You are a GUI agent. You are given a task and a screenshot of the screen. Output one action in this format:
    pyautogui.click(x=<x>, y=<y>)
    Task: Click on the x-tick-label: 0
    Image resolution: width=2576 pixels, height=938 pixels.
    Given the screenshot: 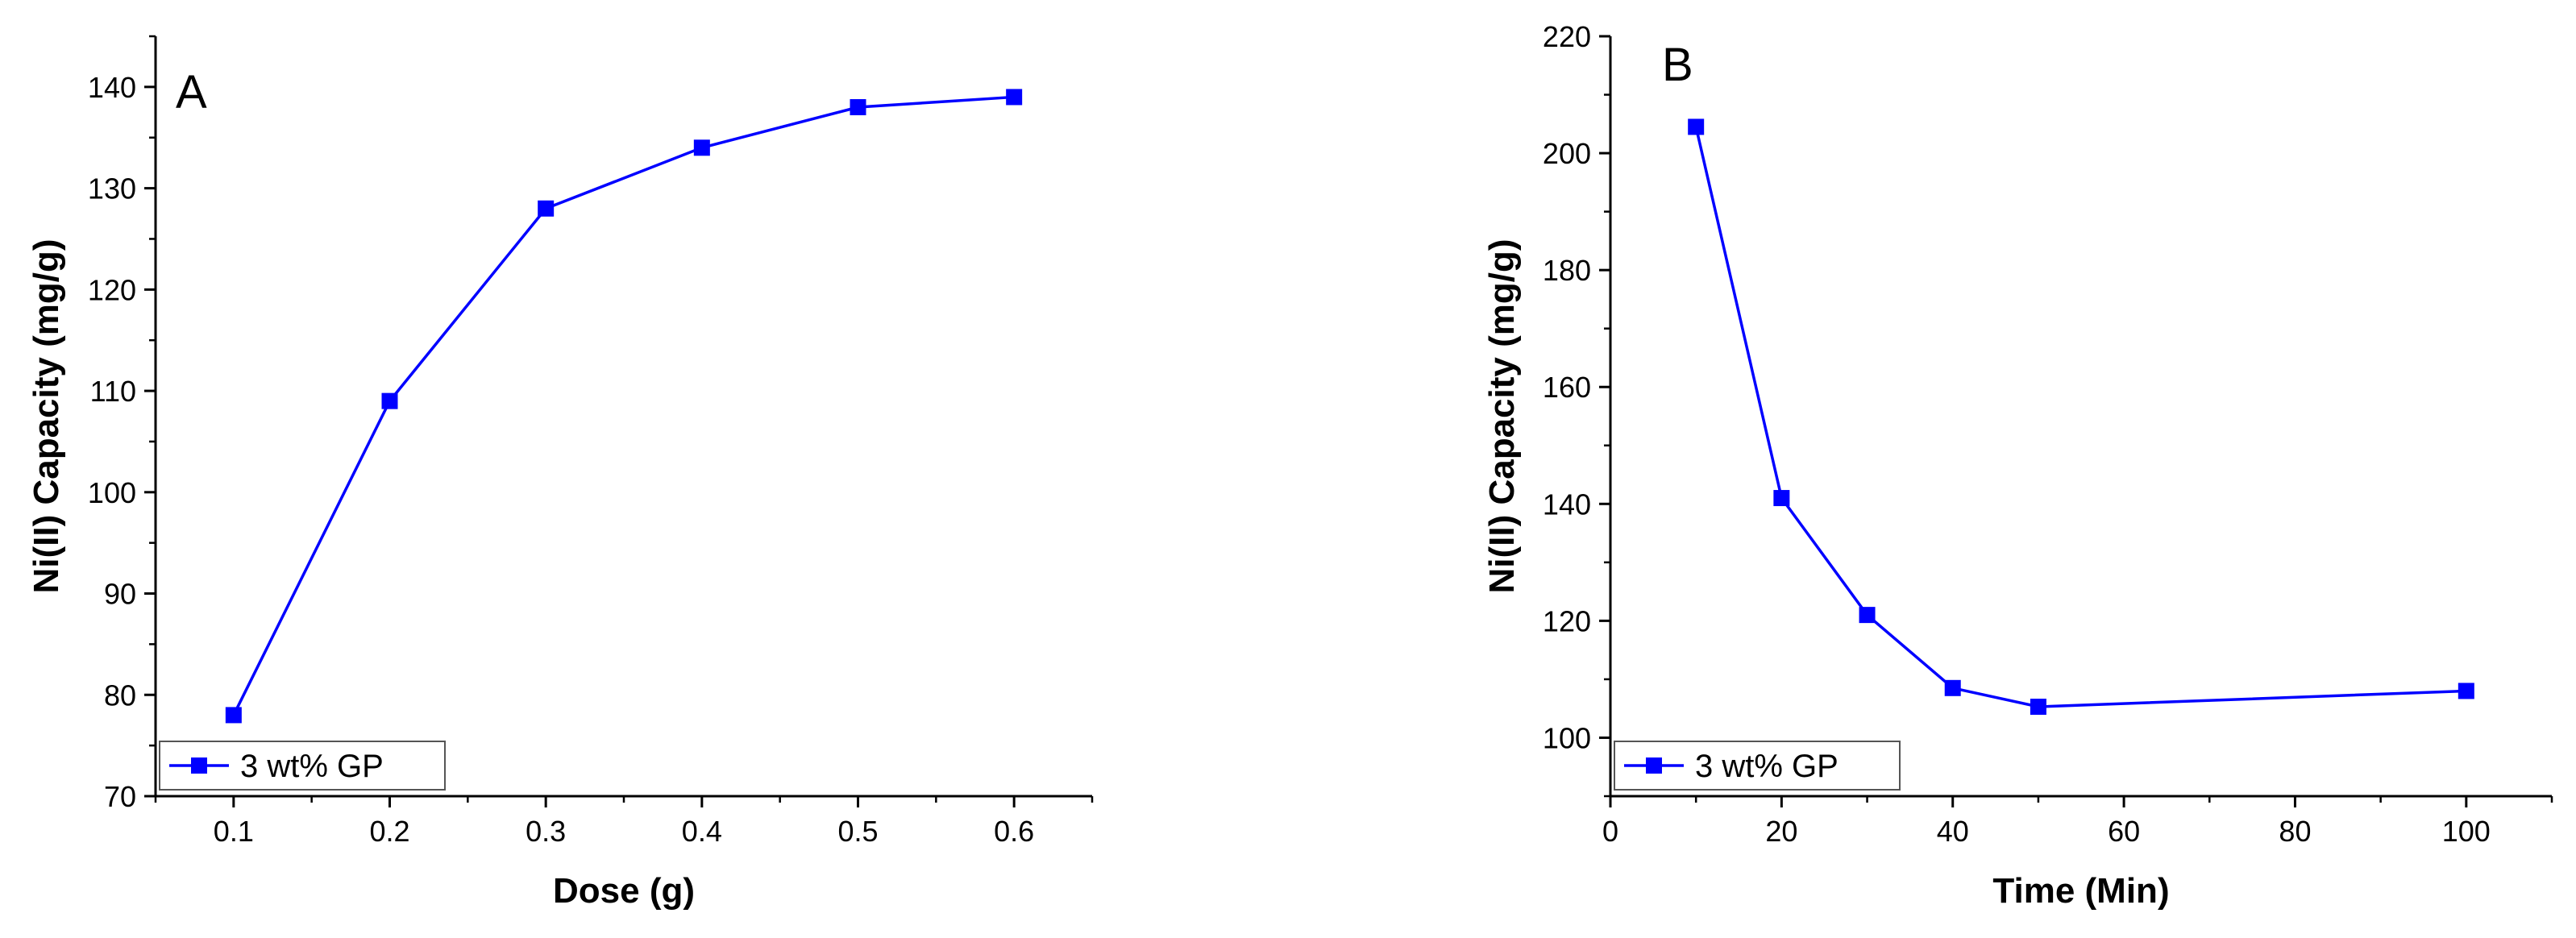 What is the action you would take?
    pyautogui.click(x=1610, y=831)
    